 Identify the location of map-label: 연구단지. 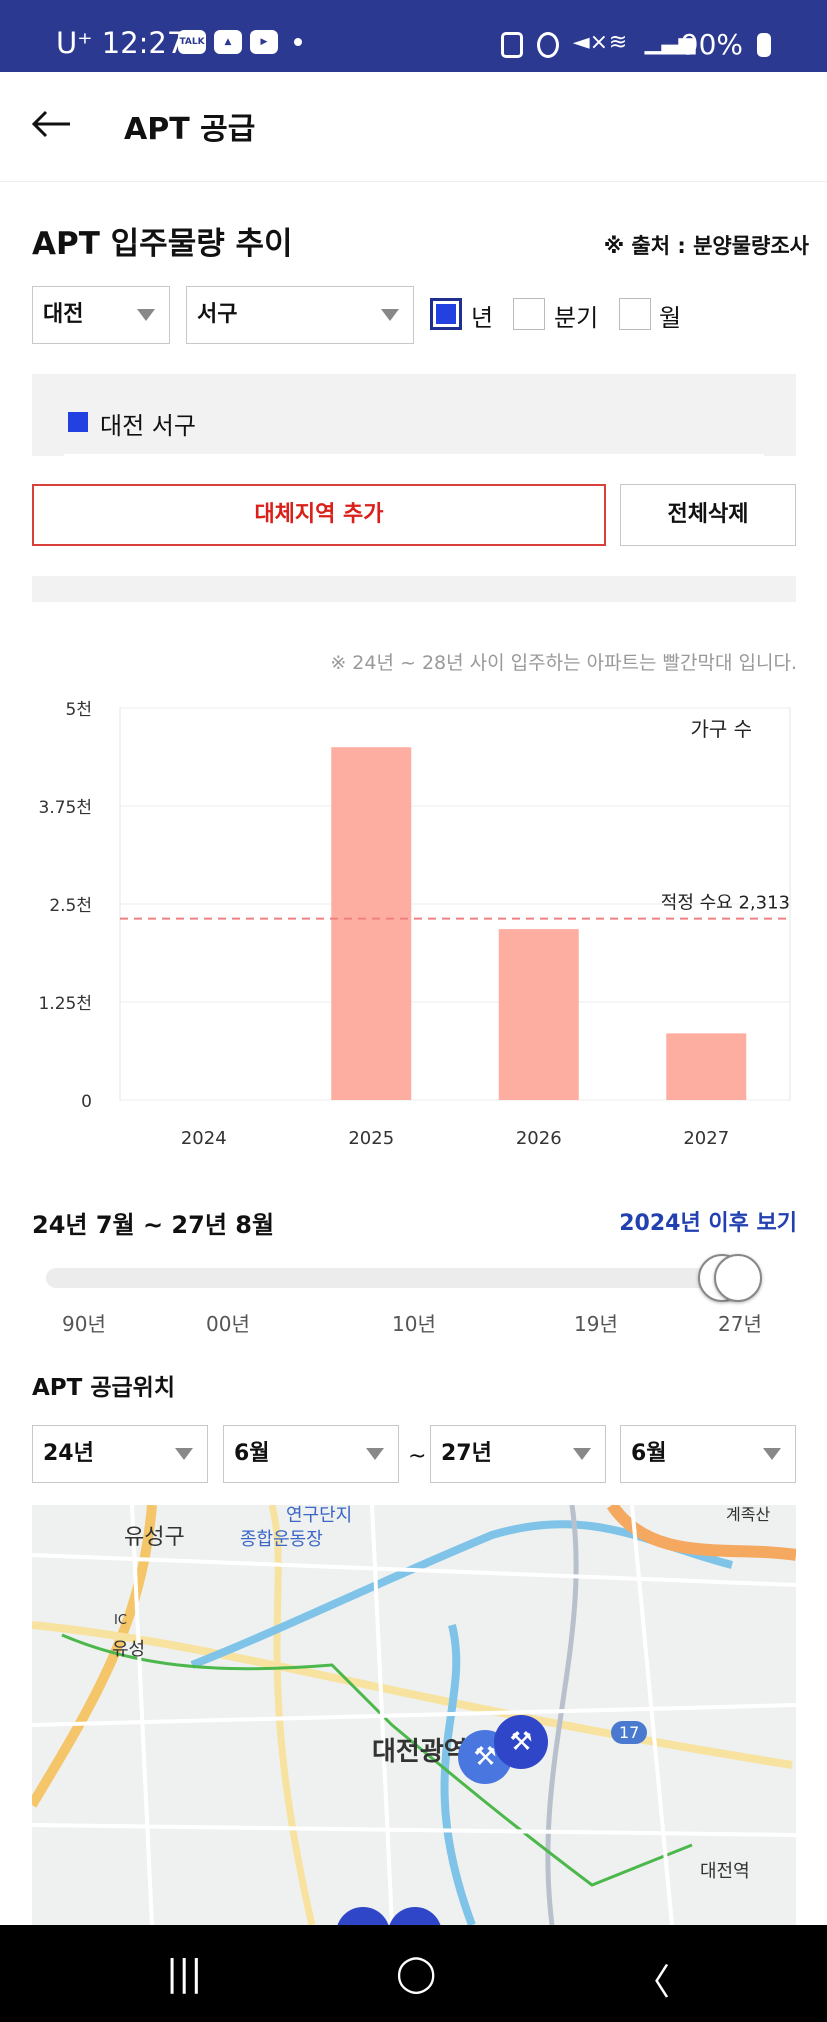
(319, 1515).